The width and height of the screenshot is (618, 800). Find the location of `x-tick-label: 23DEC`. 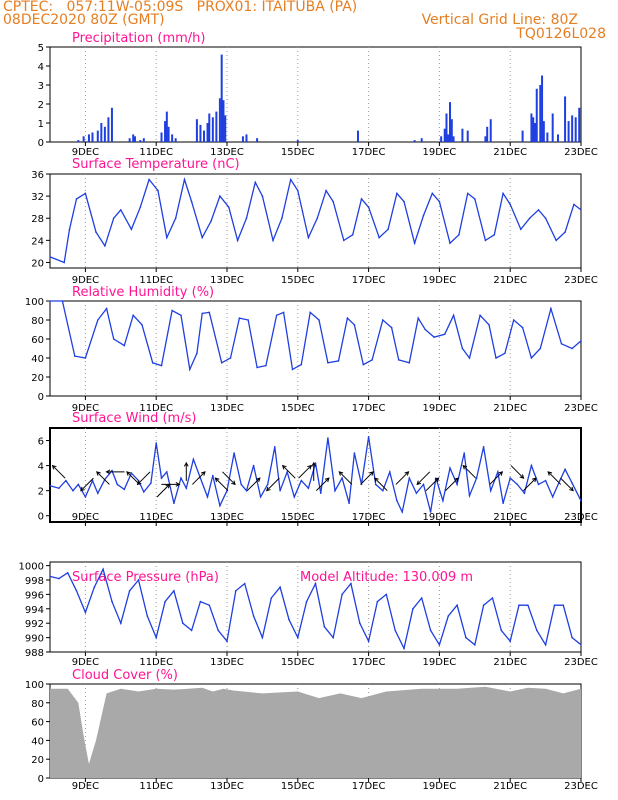

x-tick-label: 23DEC is located at coordinates (581, 786).